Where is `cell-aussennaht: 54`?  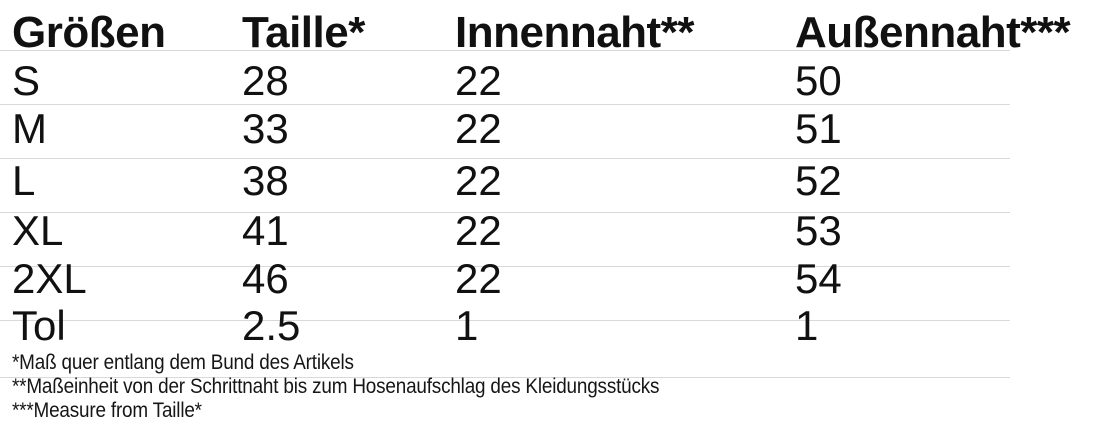 cell-aussennaht: 54 is located at coordinates (818, 278).